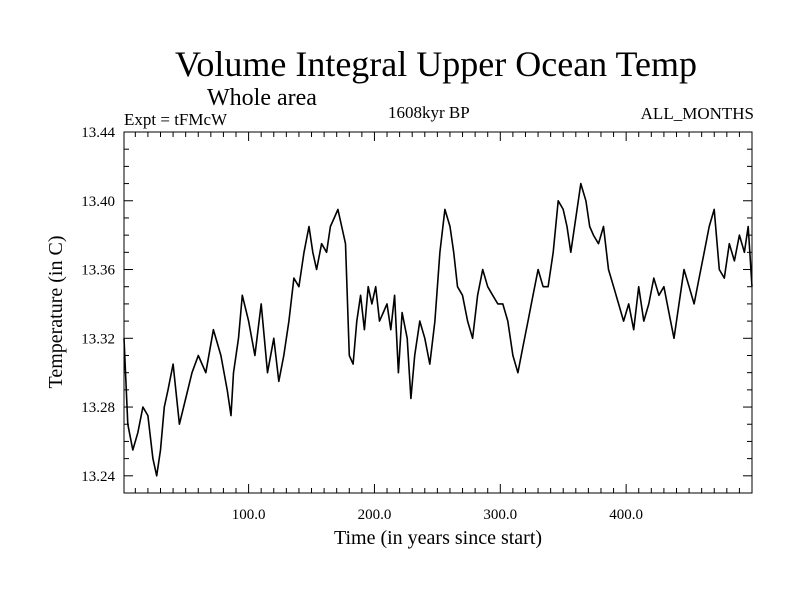  Describe the element at coordinates (98, 477) in the screenshot. I see `y-tick-label: 13.24` at that location.